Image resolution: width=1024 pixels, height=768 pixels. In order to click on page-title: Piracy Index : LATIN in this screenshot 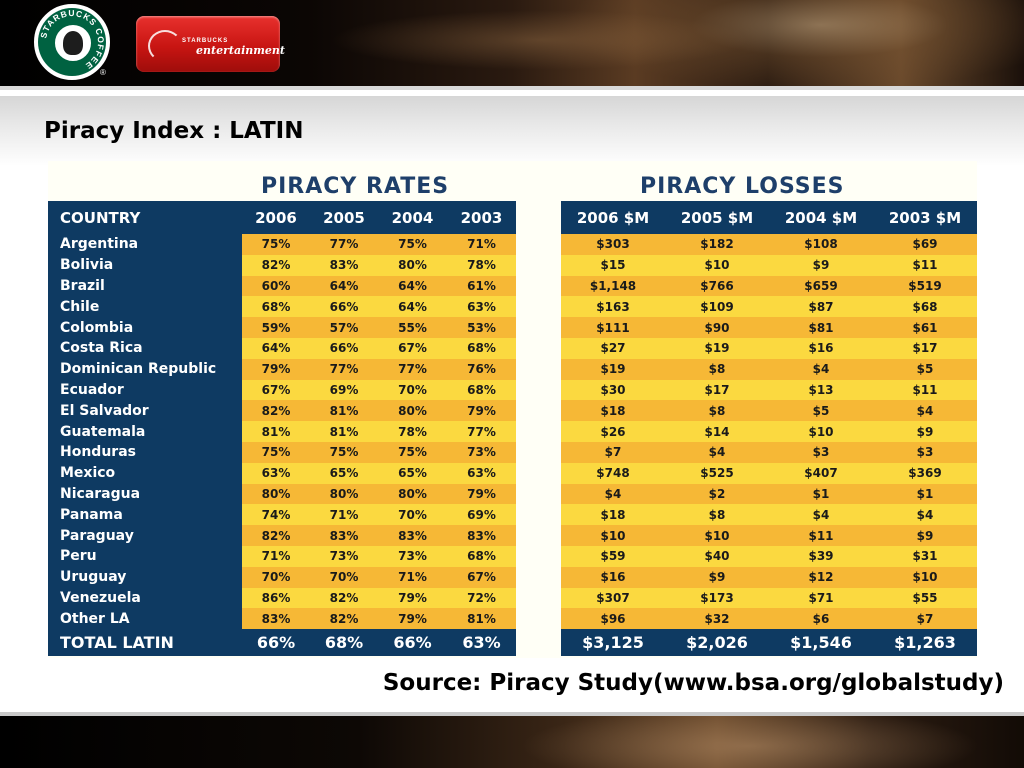, I will do `click(174, 131)`.